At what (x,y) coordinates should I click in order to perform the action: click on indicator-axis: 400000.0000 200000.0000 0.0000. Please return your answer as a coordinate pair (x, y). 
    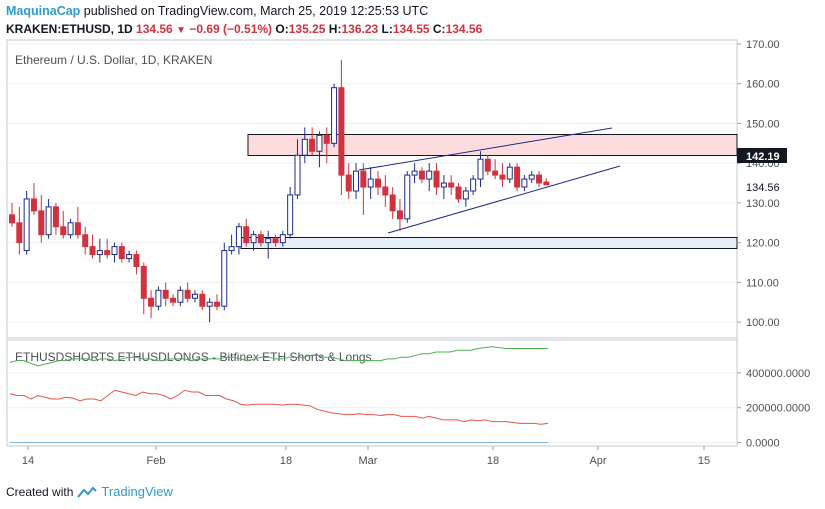
    Looking at the image, I should click on (773, 409).